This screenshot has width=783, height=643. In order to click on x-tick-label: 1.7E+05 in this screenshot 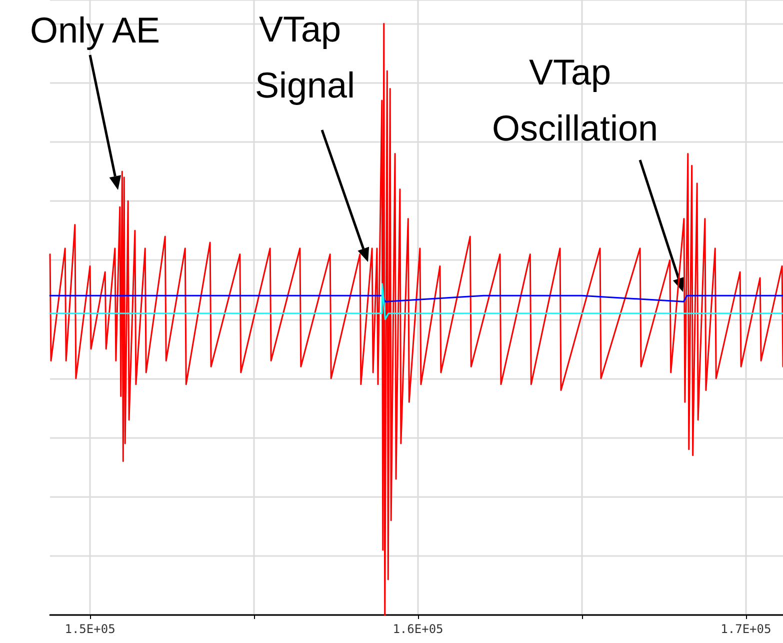, I will do `click(746, 629)`.